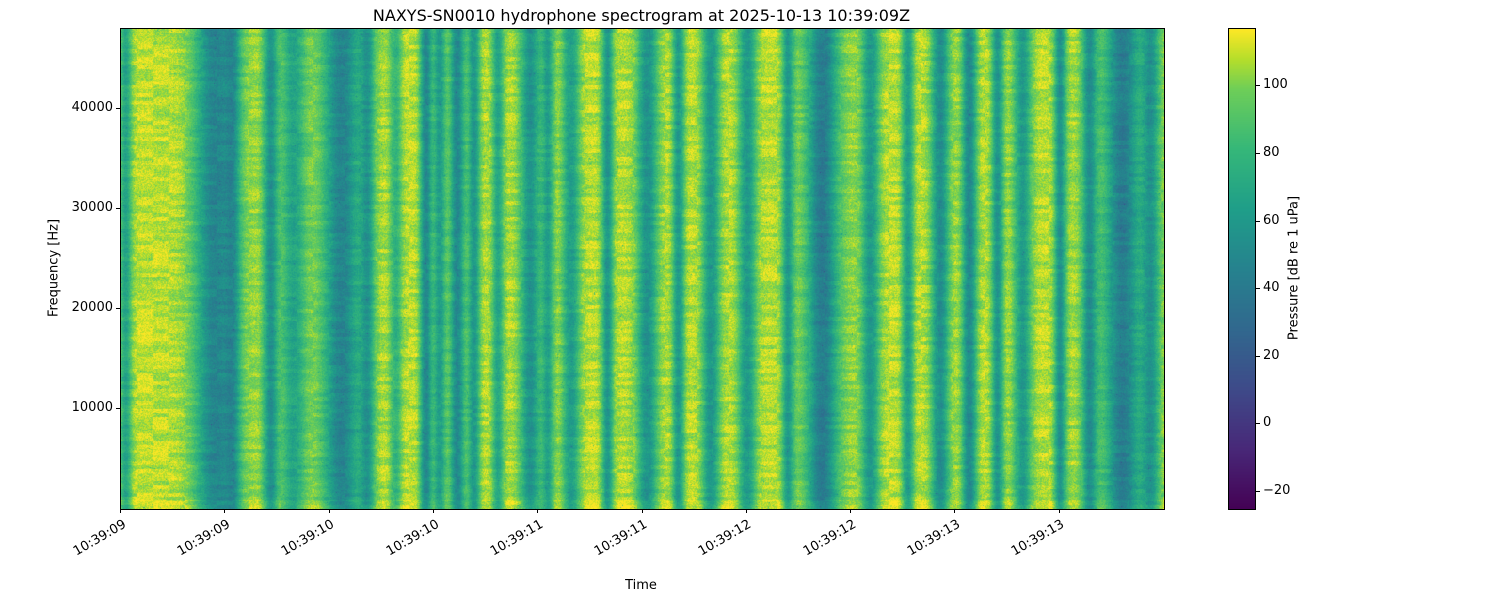 Image resolution: width=1500 pixels, height=600 pixels. What do you see at coordinates (92, 307) in the screenshot?
I see `y-tick-label: 20000` at bounding box center [92, 307].